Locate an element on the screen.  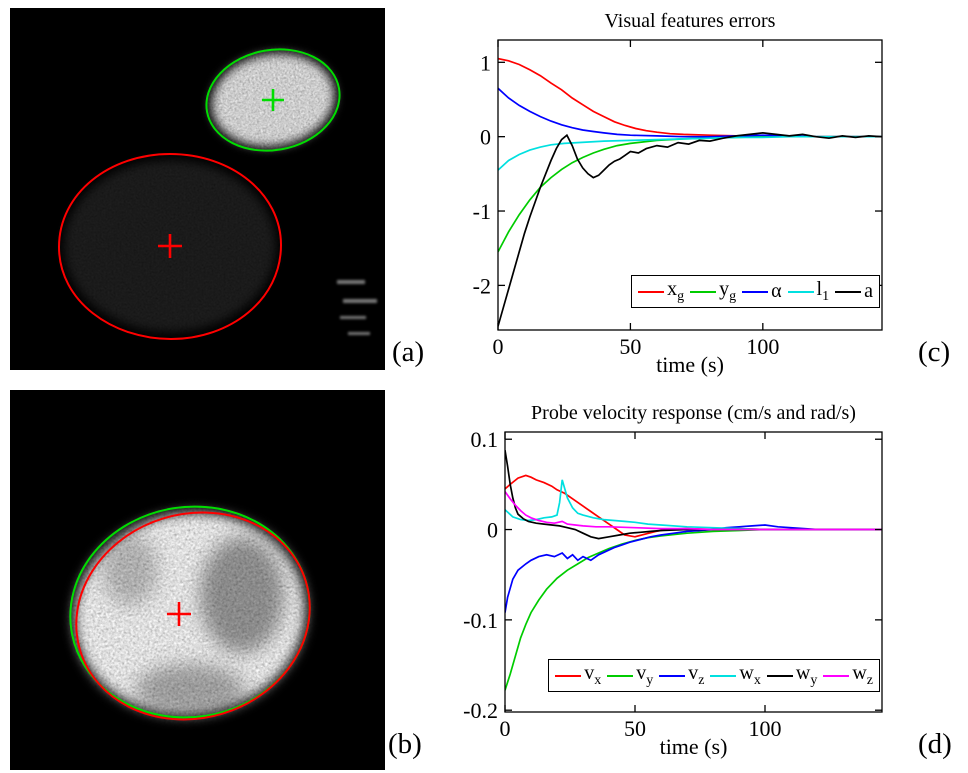
panel-label-d: (d) is located at coordinates (935, 744).